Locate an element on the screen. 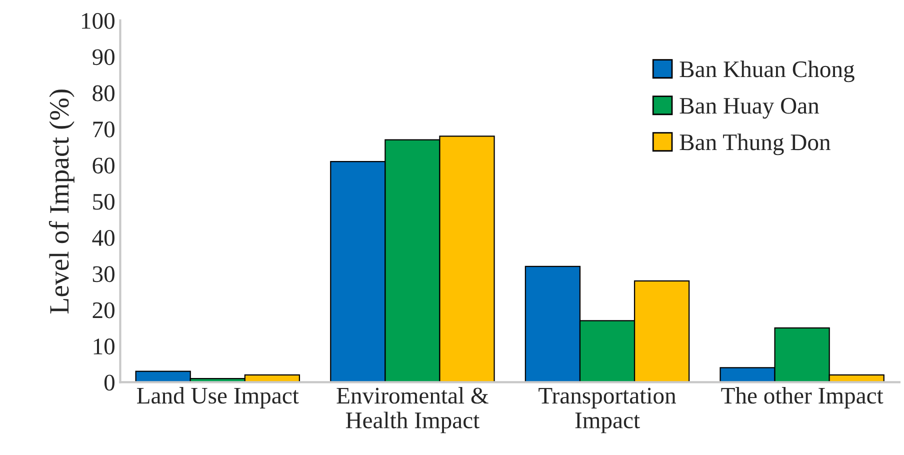 Image resolution: width=904 pixels, height=455 pixels. y-axis-title: Level of Impact (%) is located at coordinates (61, 202).